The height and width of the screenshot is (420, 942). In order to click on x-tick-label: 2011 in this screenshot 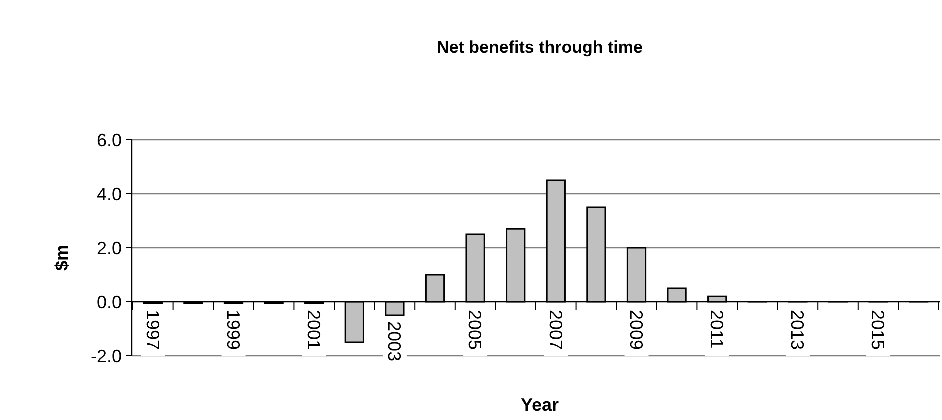, I will do `click(717, 329)`.